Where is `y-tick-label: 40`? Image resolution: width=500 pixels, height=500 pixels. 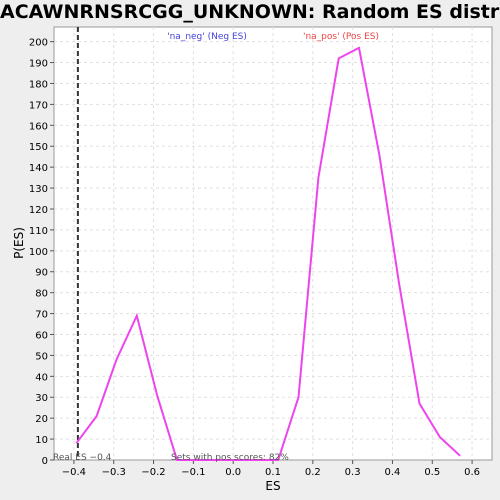
y-tick-label: 40 is located at coordinates (41, 377).